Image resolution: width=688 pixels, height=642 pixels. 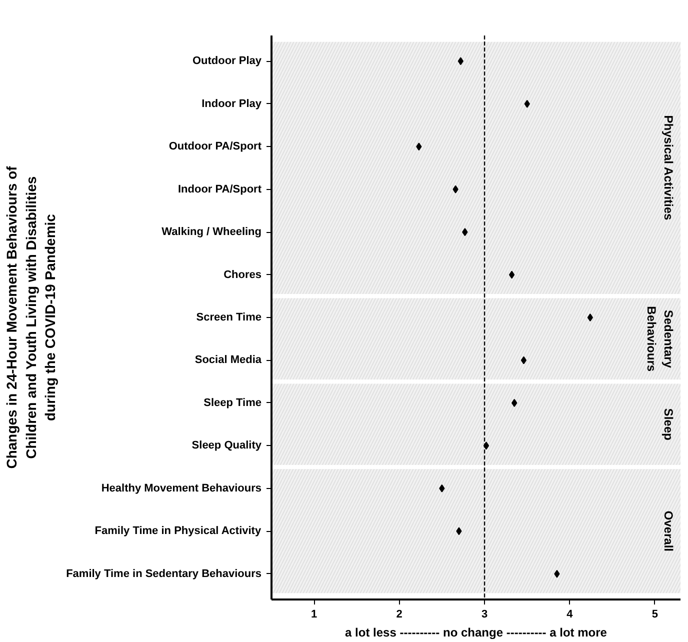 I want to click on y-tick-label: Screen Time, so click(x=229, y=318).